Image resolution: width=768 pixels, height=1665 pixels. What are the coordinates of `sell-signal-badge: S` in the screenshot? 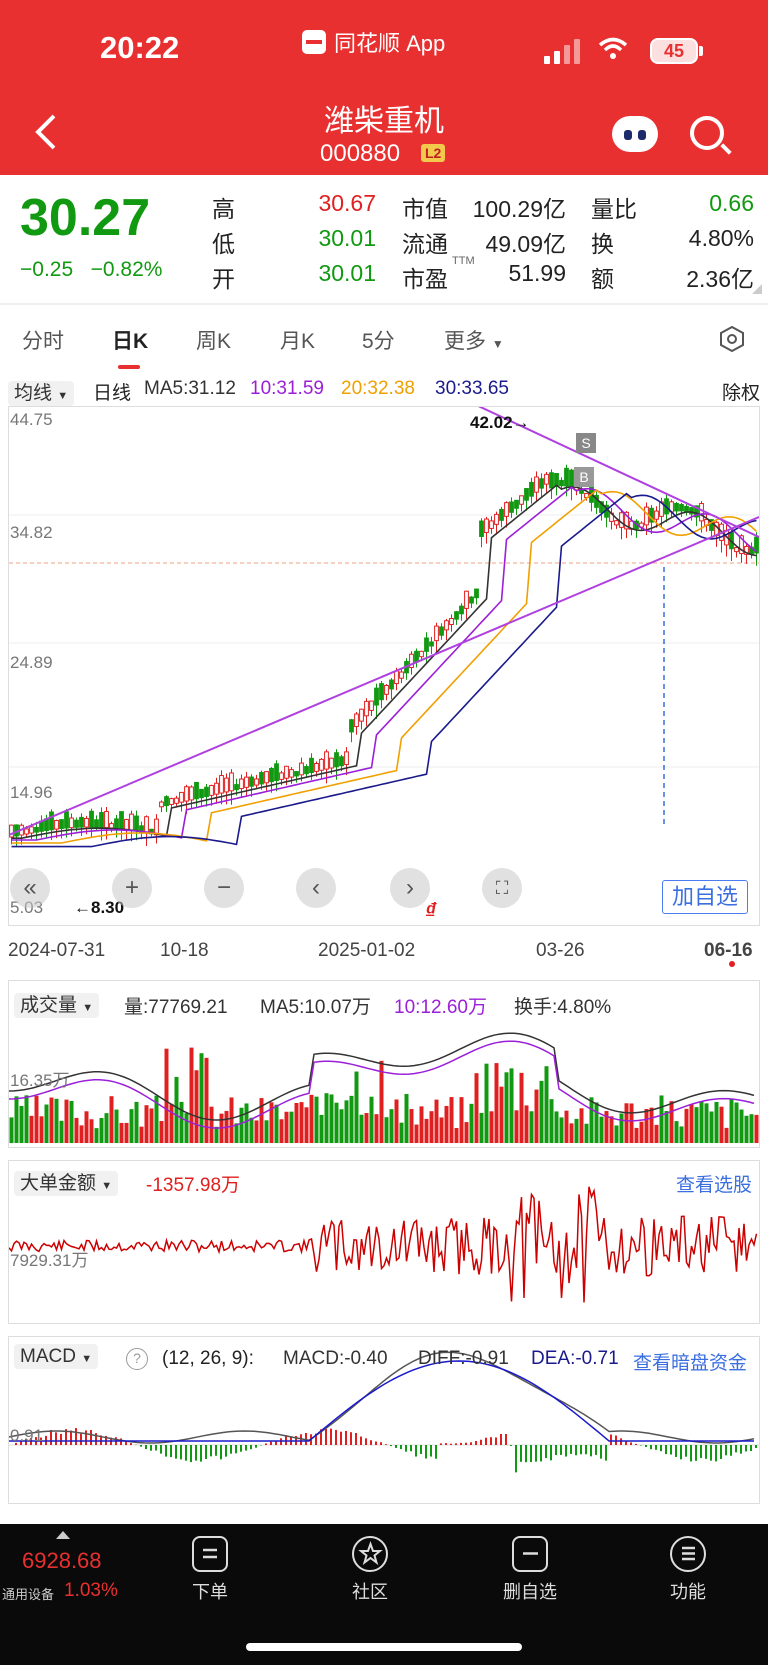 It's located at (586, 443).